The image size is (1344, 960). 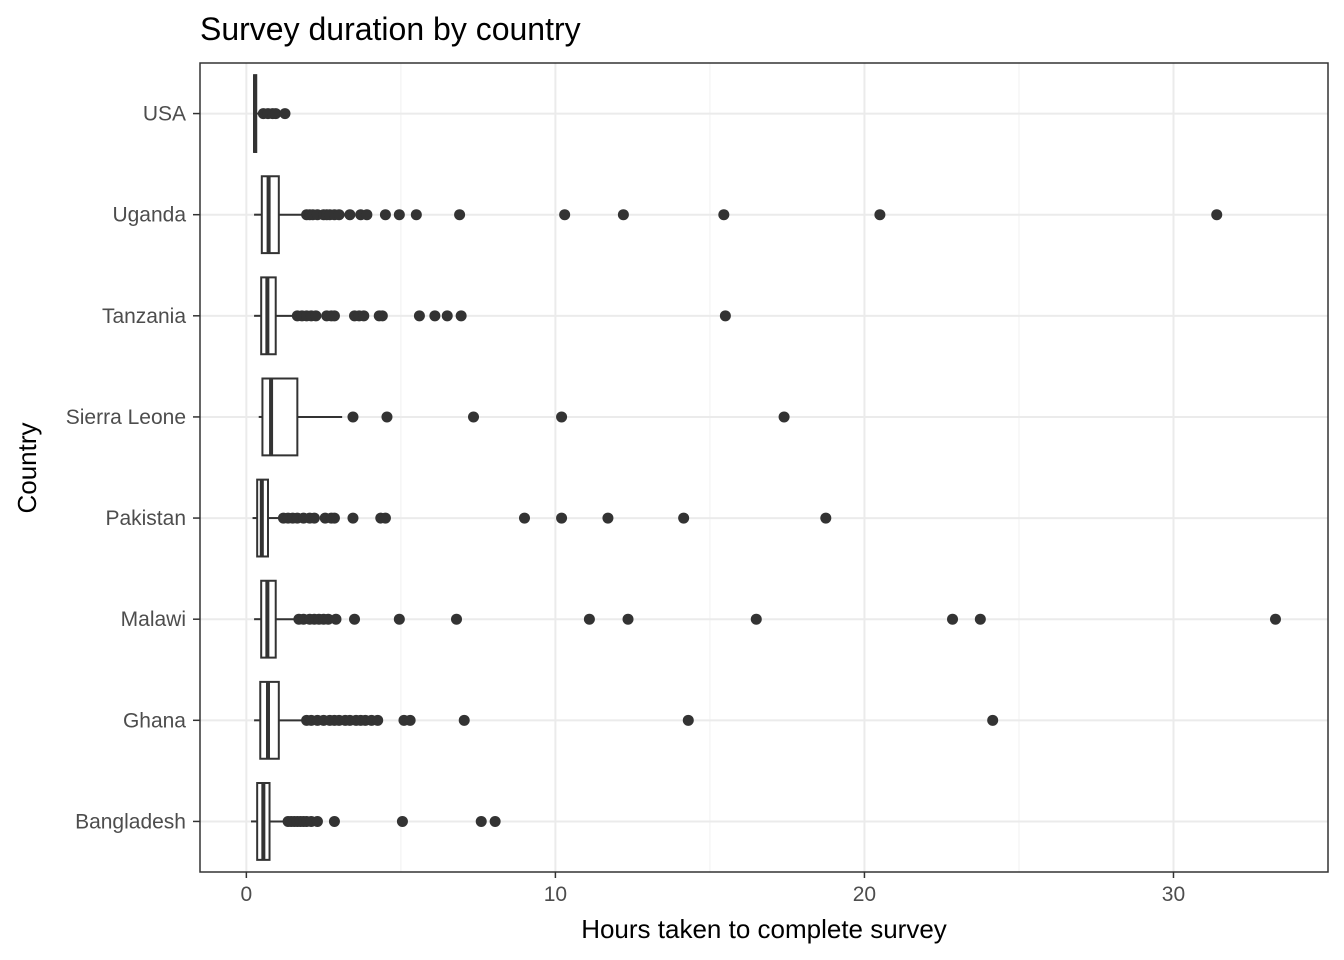 I want to click on y-axis-title: Country, so click(x=27, y=467).